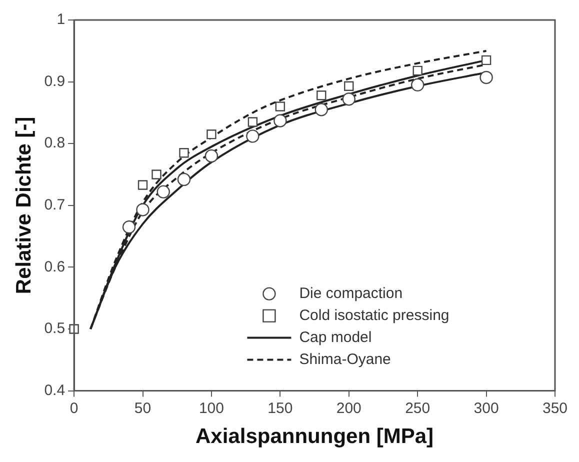  I want to click on legend-label: Shima-Oyane, so click(345, 359).